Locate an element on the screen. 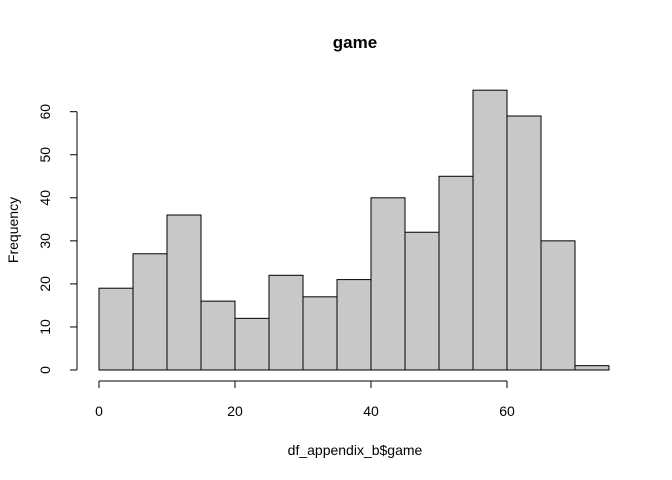 The image size is (672, 480). x-tick-label: 20 is located at coordinates (235, 411).